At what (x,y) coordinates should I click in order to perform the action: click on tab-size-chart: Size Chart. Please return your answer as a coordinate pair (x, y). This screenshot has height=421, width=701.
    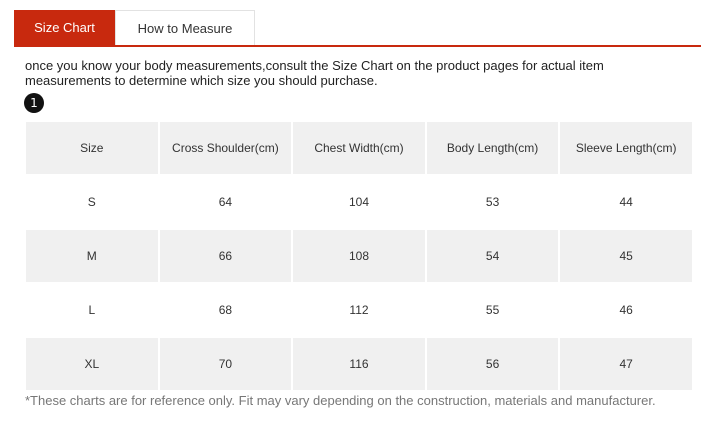
    Looking at the image, I should click on (64, 28).